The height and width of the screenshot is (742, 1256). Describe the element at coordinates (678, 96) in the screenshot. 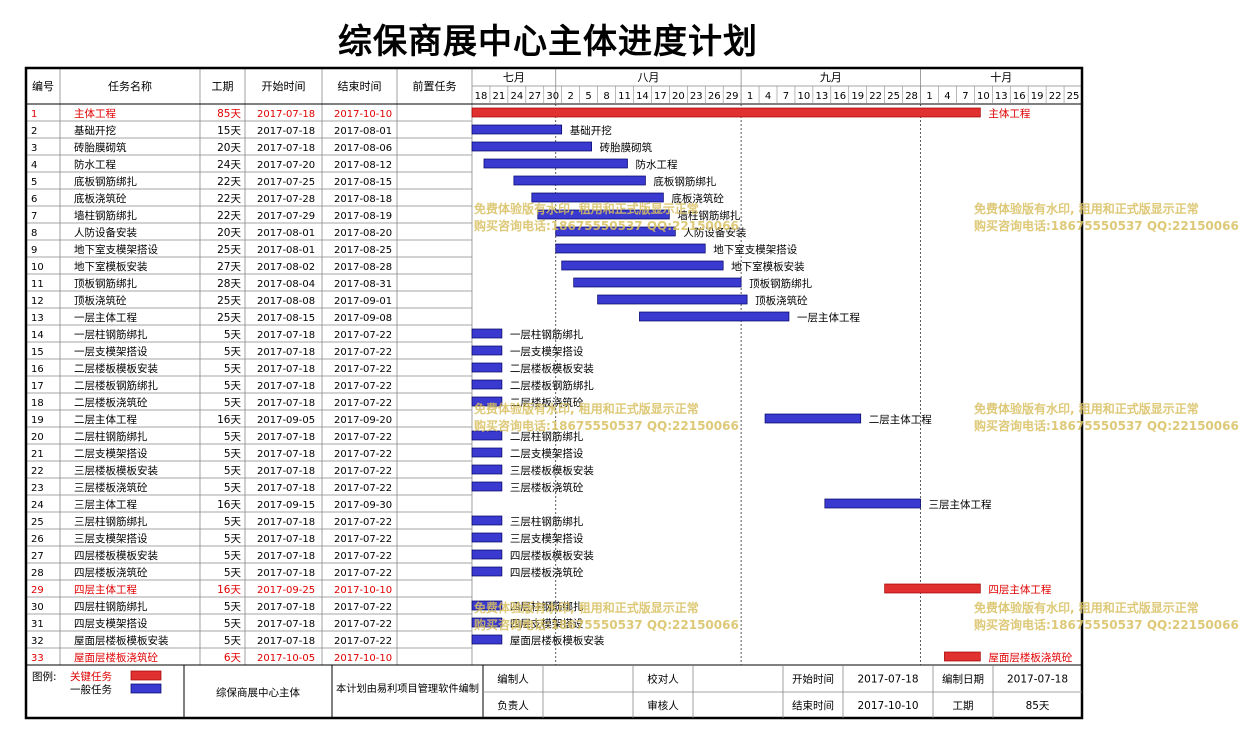

I see `day-tick-label: 20` at that location.